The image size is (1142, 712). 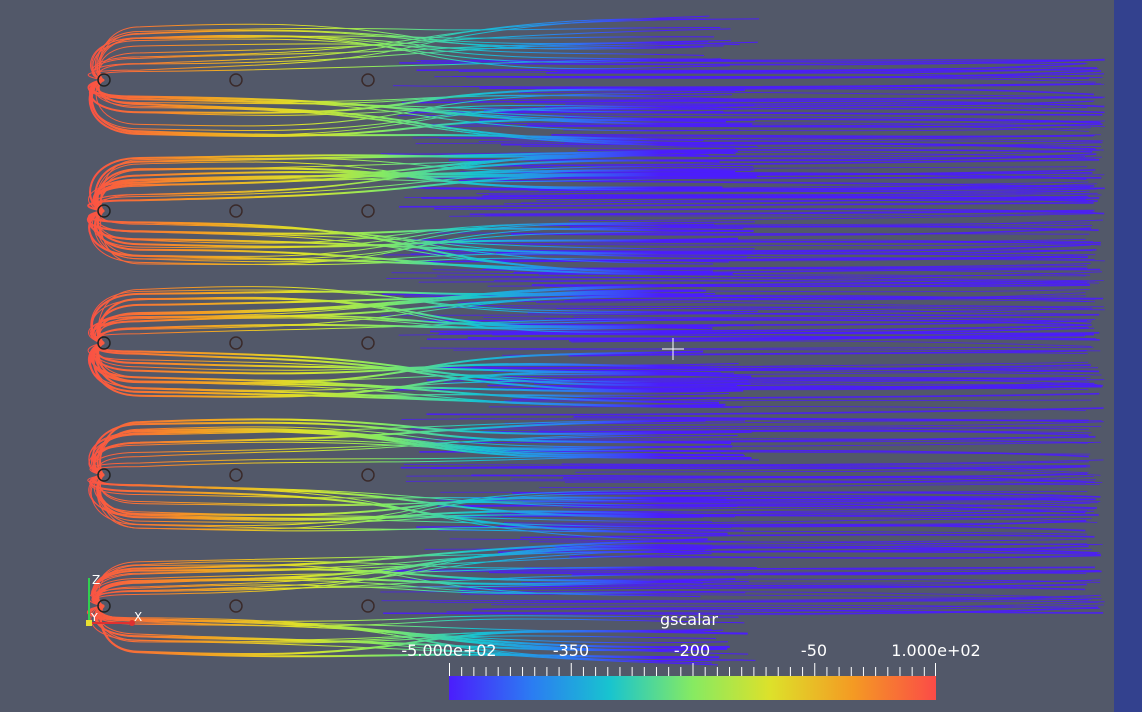 I want to click on color-legend-bar, so click(x=692, y=688).